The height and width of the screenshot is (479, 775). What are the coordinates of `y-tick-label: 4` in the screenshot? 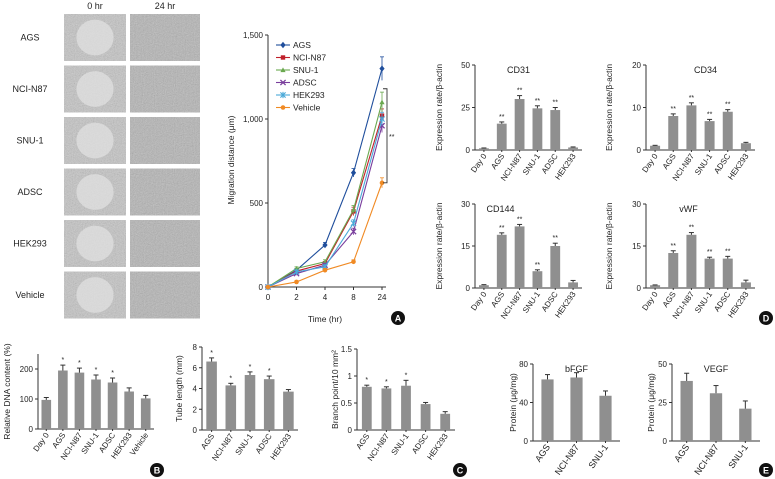 It's located at (195, 389).